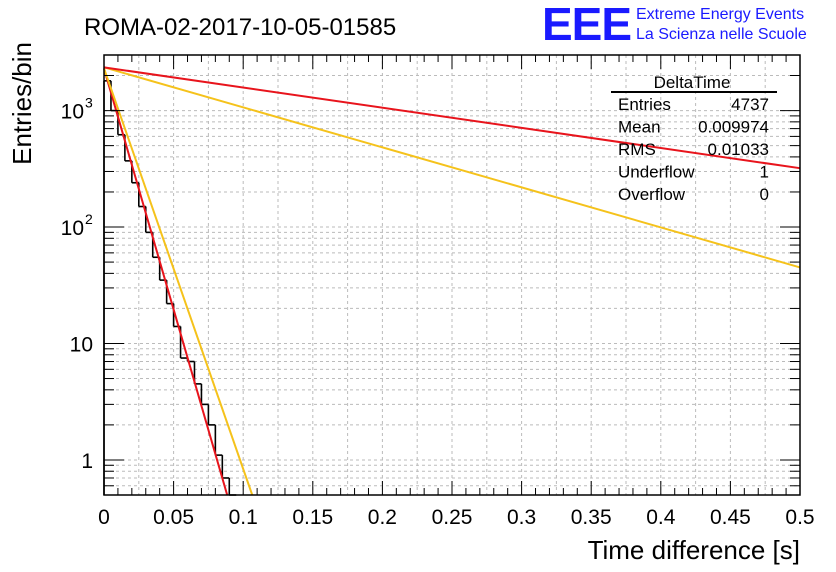  Describe the element at coordinates (721, 34) in the screenshot. I see `logo-line2: La Scienza nelle Scuole` at that location.